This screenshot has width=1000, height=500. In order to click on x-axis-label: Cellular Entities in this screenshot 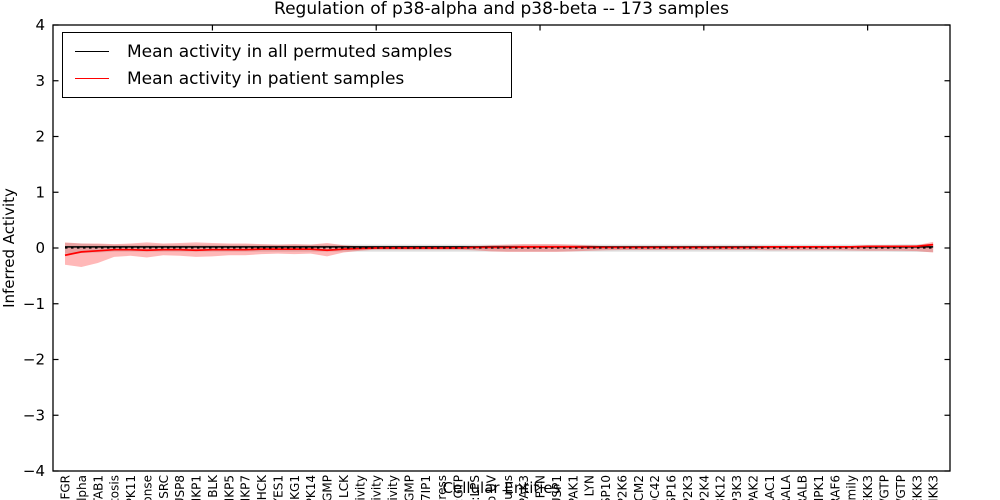, I will do `click(501, 488)`.